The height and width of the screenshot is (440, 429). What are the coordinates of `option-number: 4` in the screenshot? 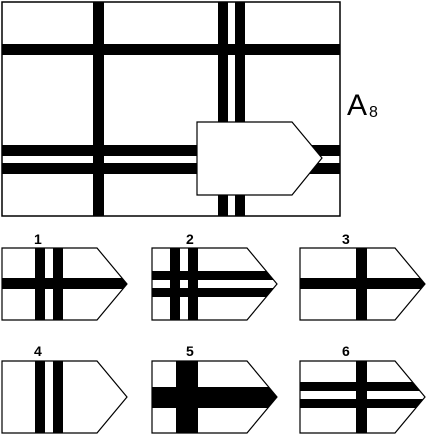 It's located at (38, 351).